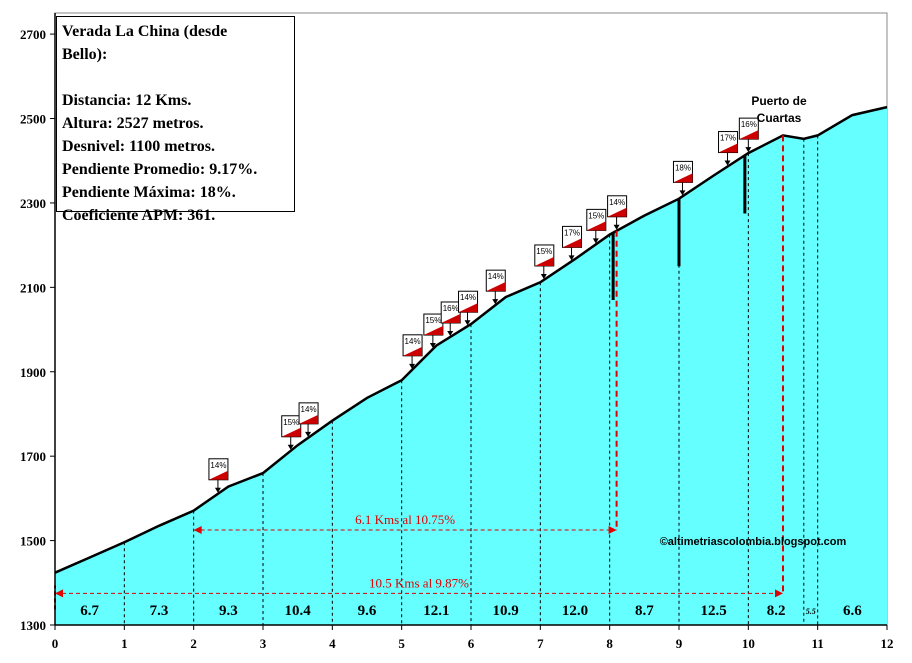 The image size is (912, 663). Describe the element at coordinates (59, 593) in the screenshot. I see `climb2-arrow-left` at that location.